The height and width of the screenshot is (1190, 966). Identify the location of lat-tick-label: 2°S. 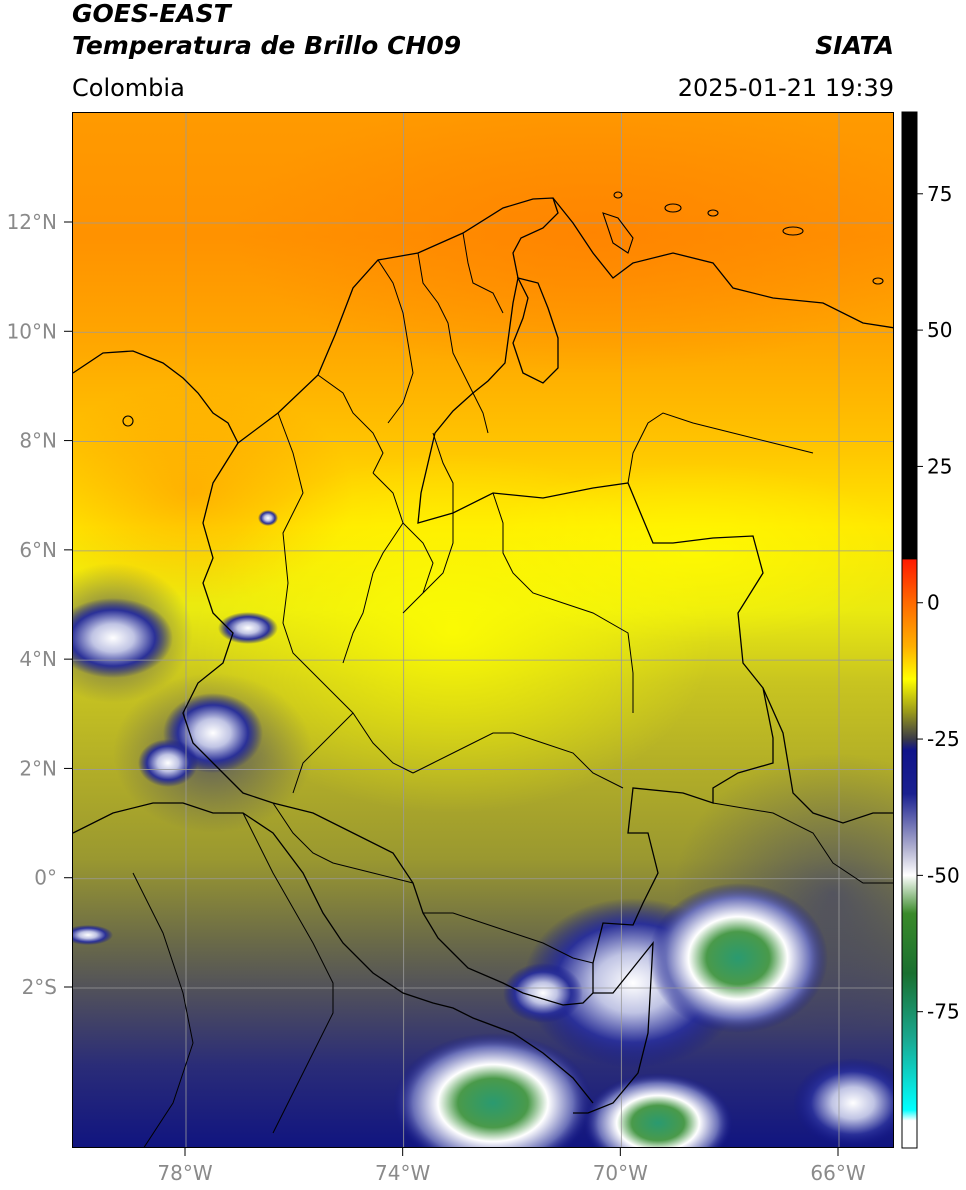
(39, 987).